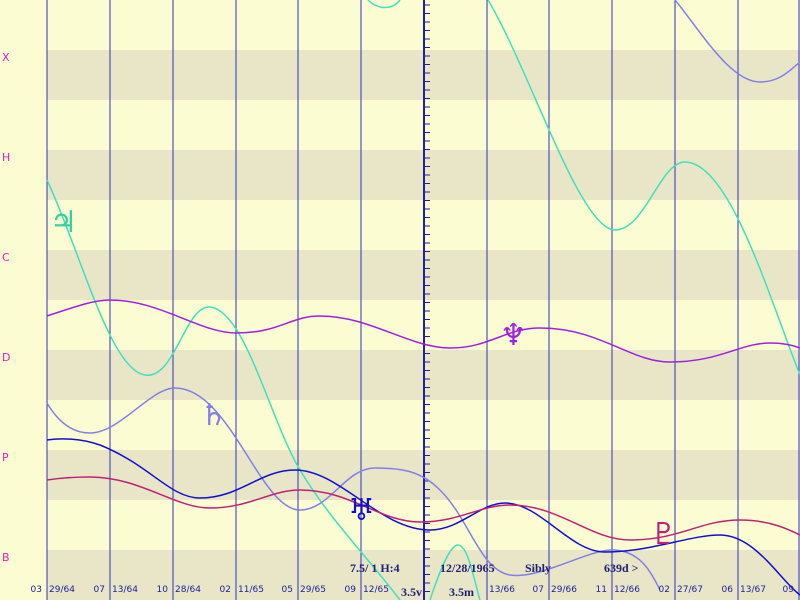 This screenshot has width=800, height=600. I want to click on day-label: 10, so click(163, 590).